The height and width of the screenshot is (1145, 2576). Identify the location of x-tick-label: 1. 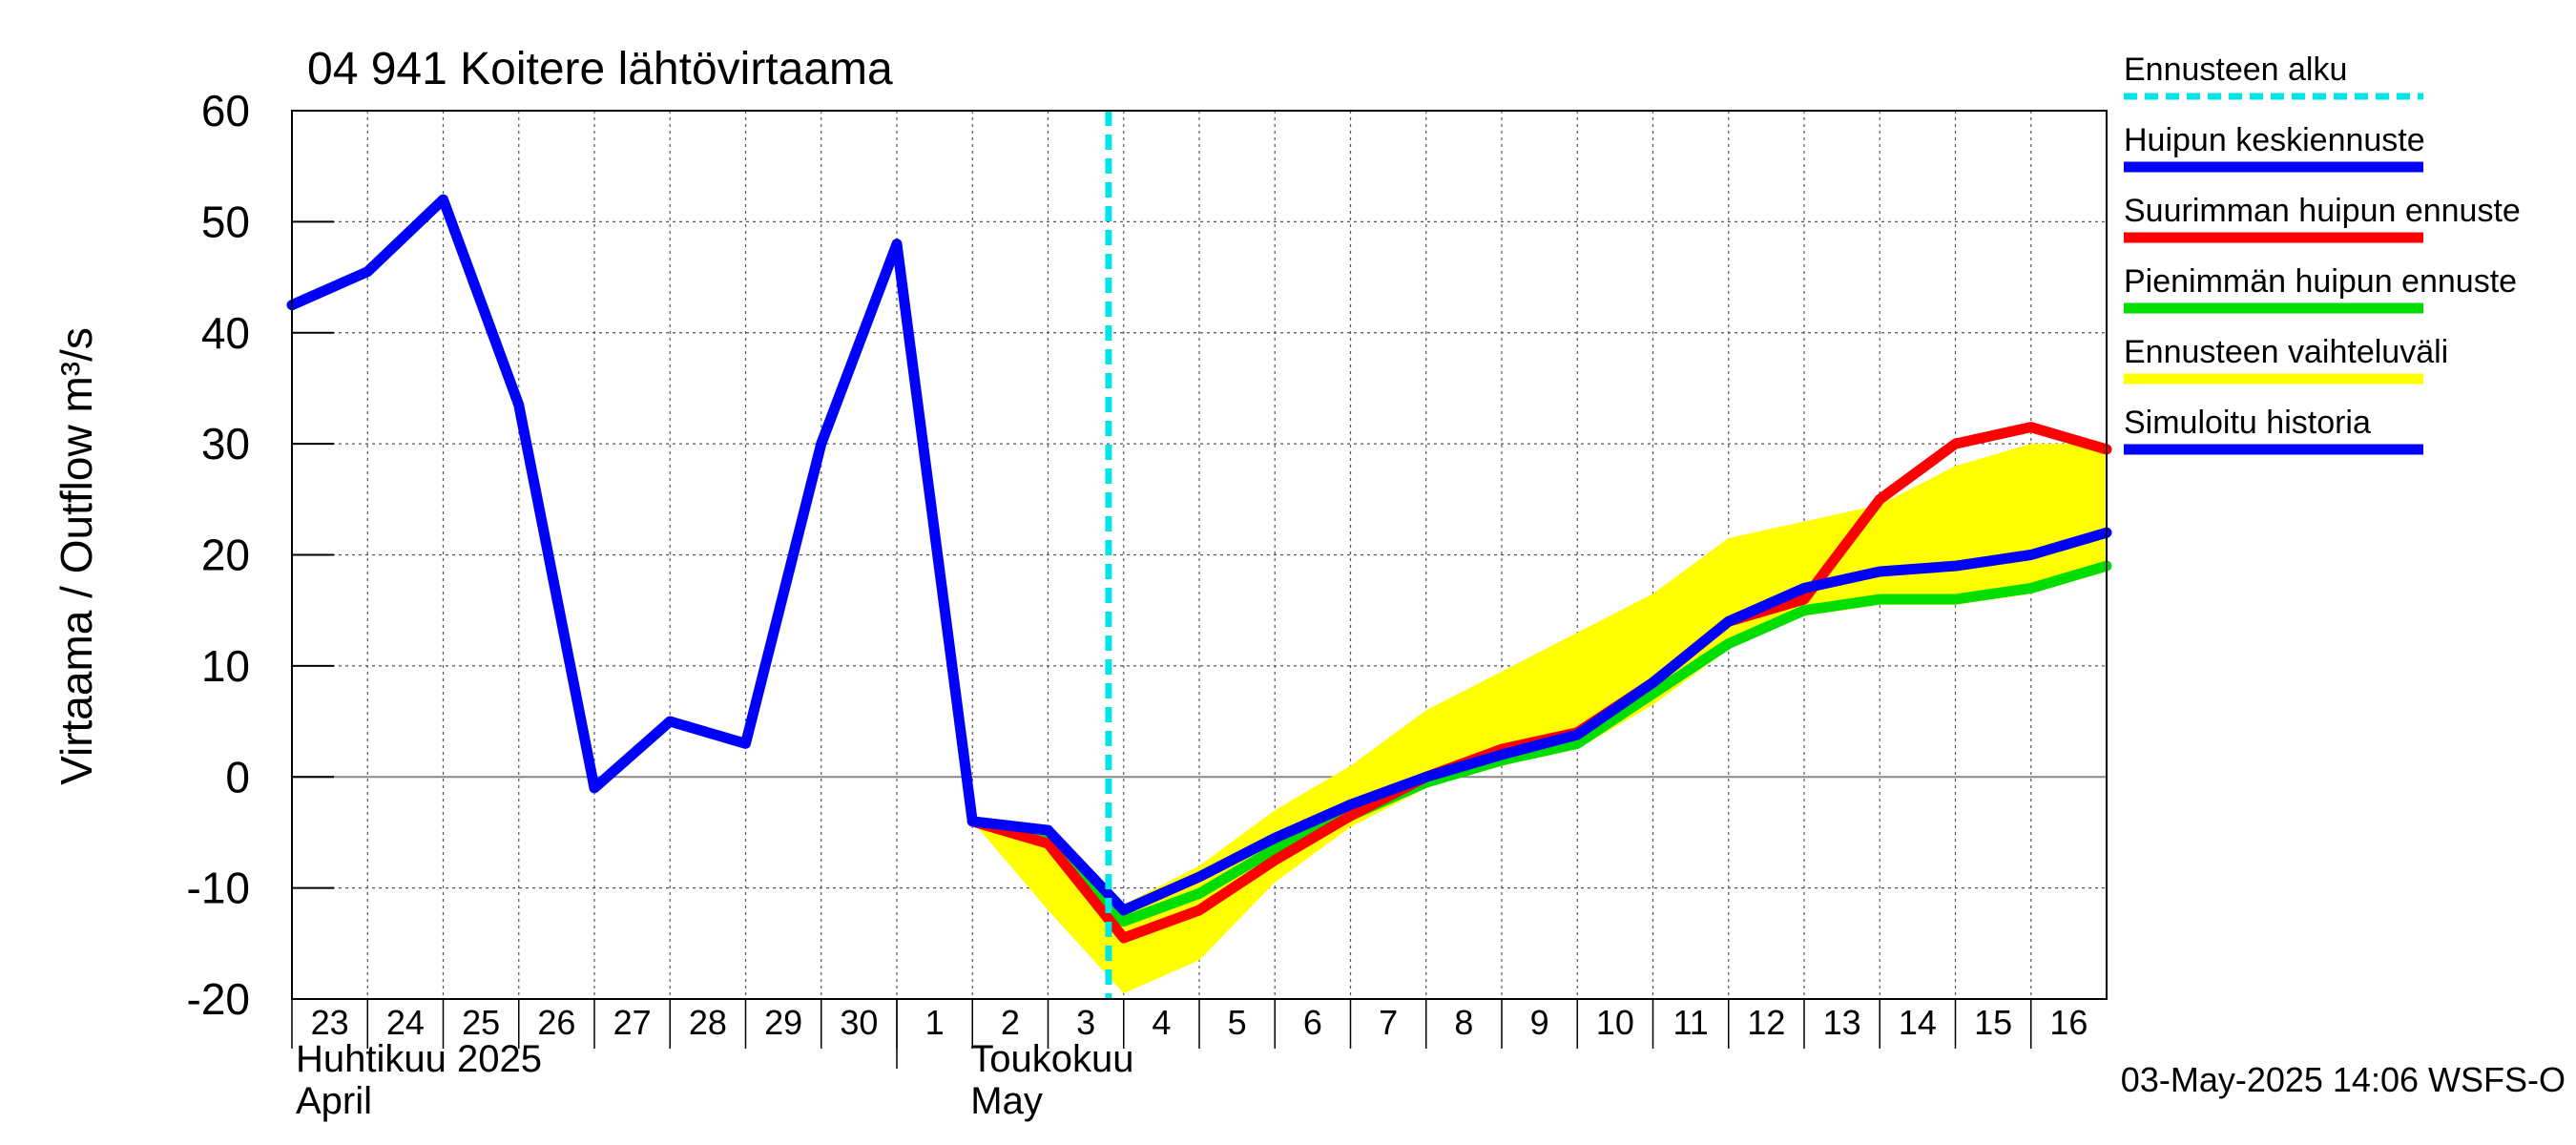
(935, 1022).